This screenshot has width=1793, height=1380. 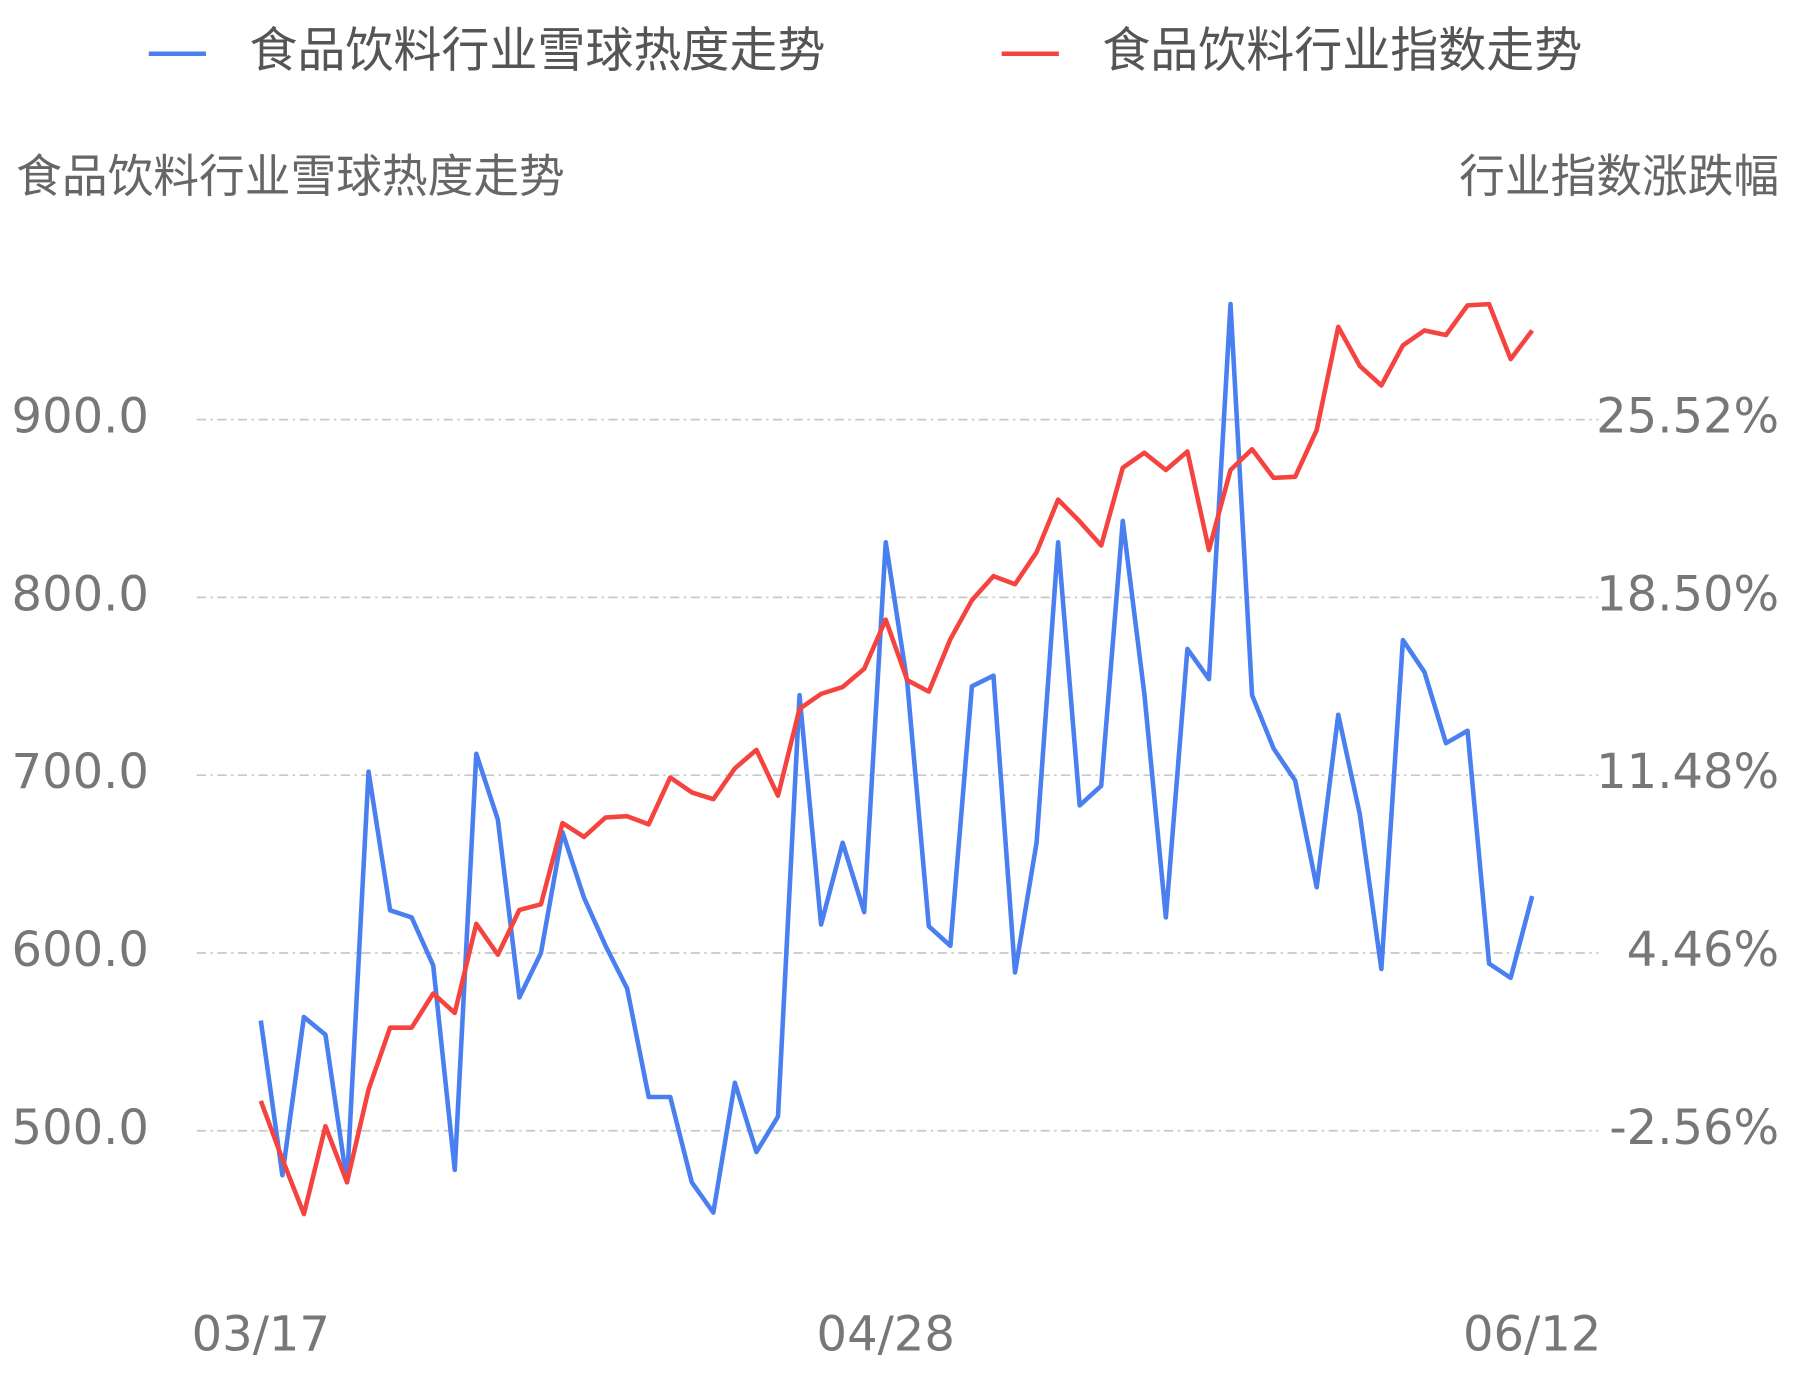 What do you see at coordinates (1342, 51) in the screenshot?
I see `legend-label: 食品饮料行业指数走势` at bounding box center [1342, 51].